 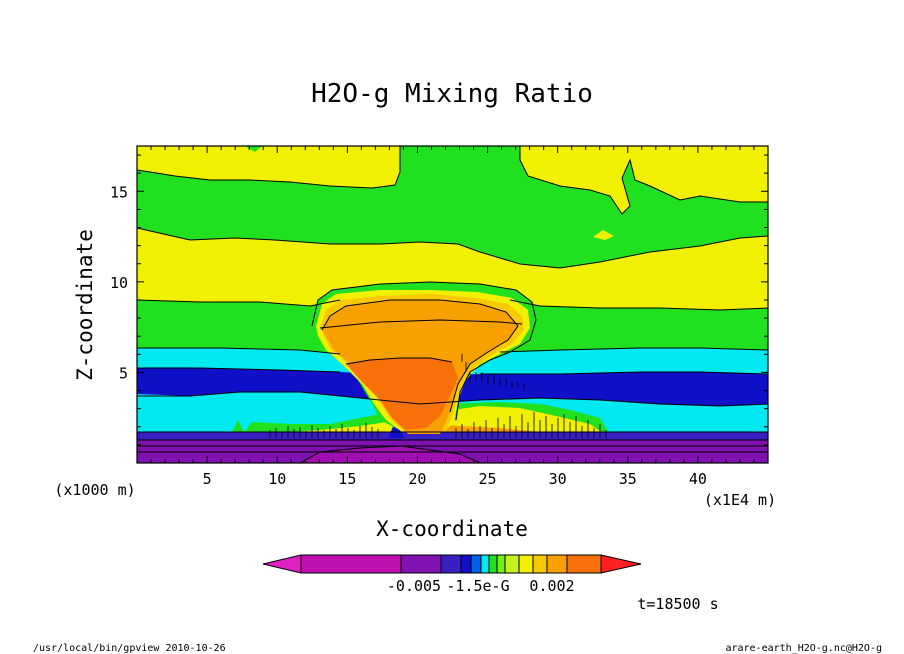 What do you see at coordinates (268, 167) in the screenshot?
I see `field-yellow-top-left` at bounding box center [268, 167].